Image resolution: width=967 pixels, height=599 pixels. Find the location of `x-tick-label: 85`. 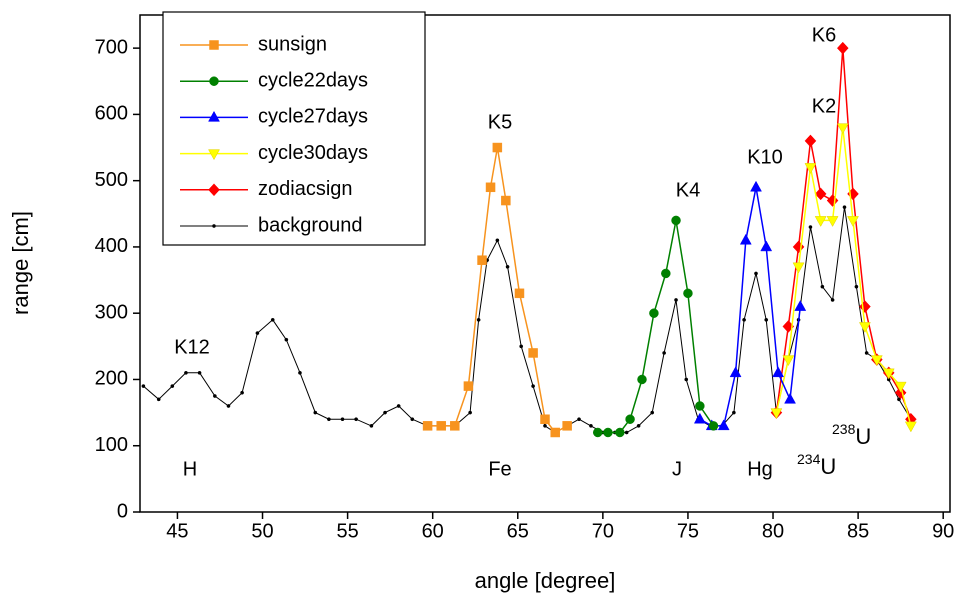

x-tick-label: 85 is located at coordinates (858, 531).